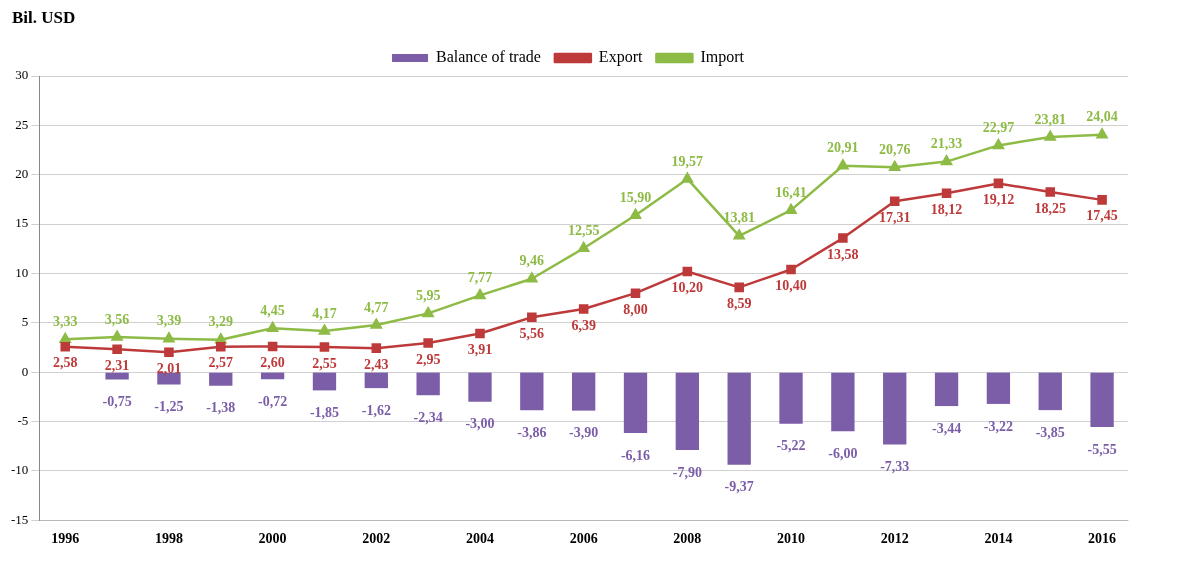 The width and height of the screenshot is (1177, 573). I want to click on x-tick-label: 1996, so click(65, 539).